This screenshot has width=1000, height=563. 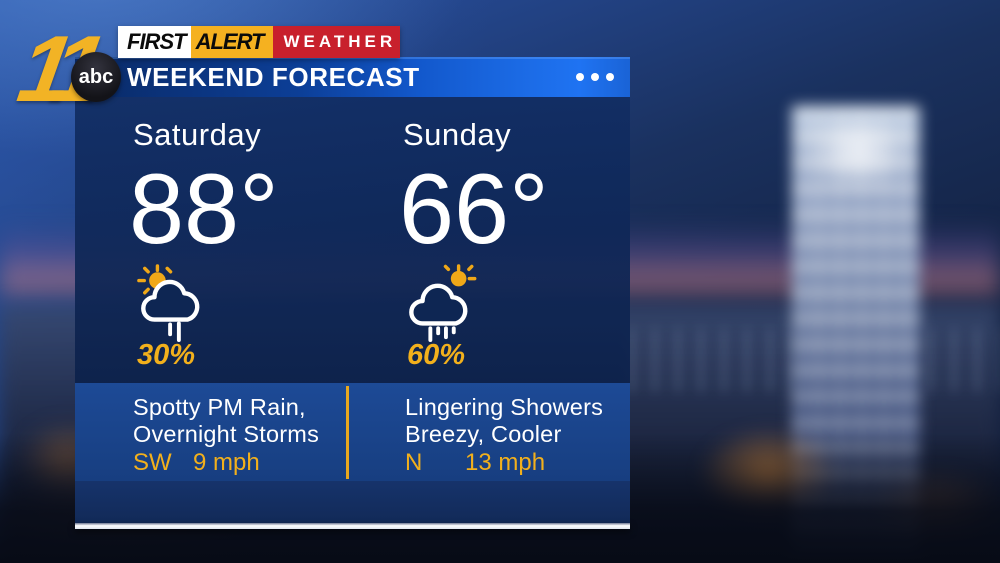 I want to click on wind-info: SW 9 mph, so click(x=196, y=463).